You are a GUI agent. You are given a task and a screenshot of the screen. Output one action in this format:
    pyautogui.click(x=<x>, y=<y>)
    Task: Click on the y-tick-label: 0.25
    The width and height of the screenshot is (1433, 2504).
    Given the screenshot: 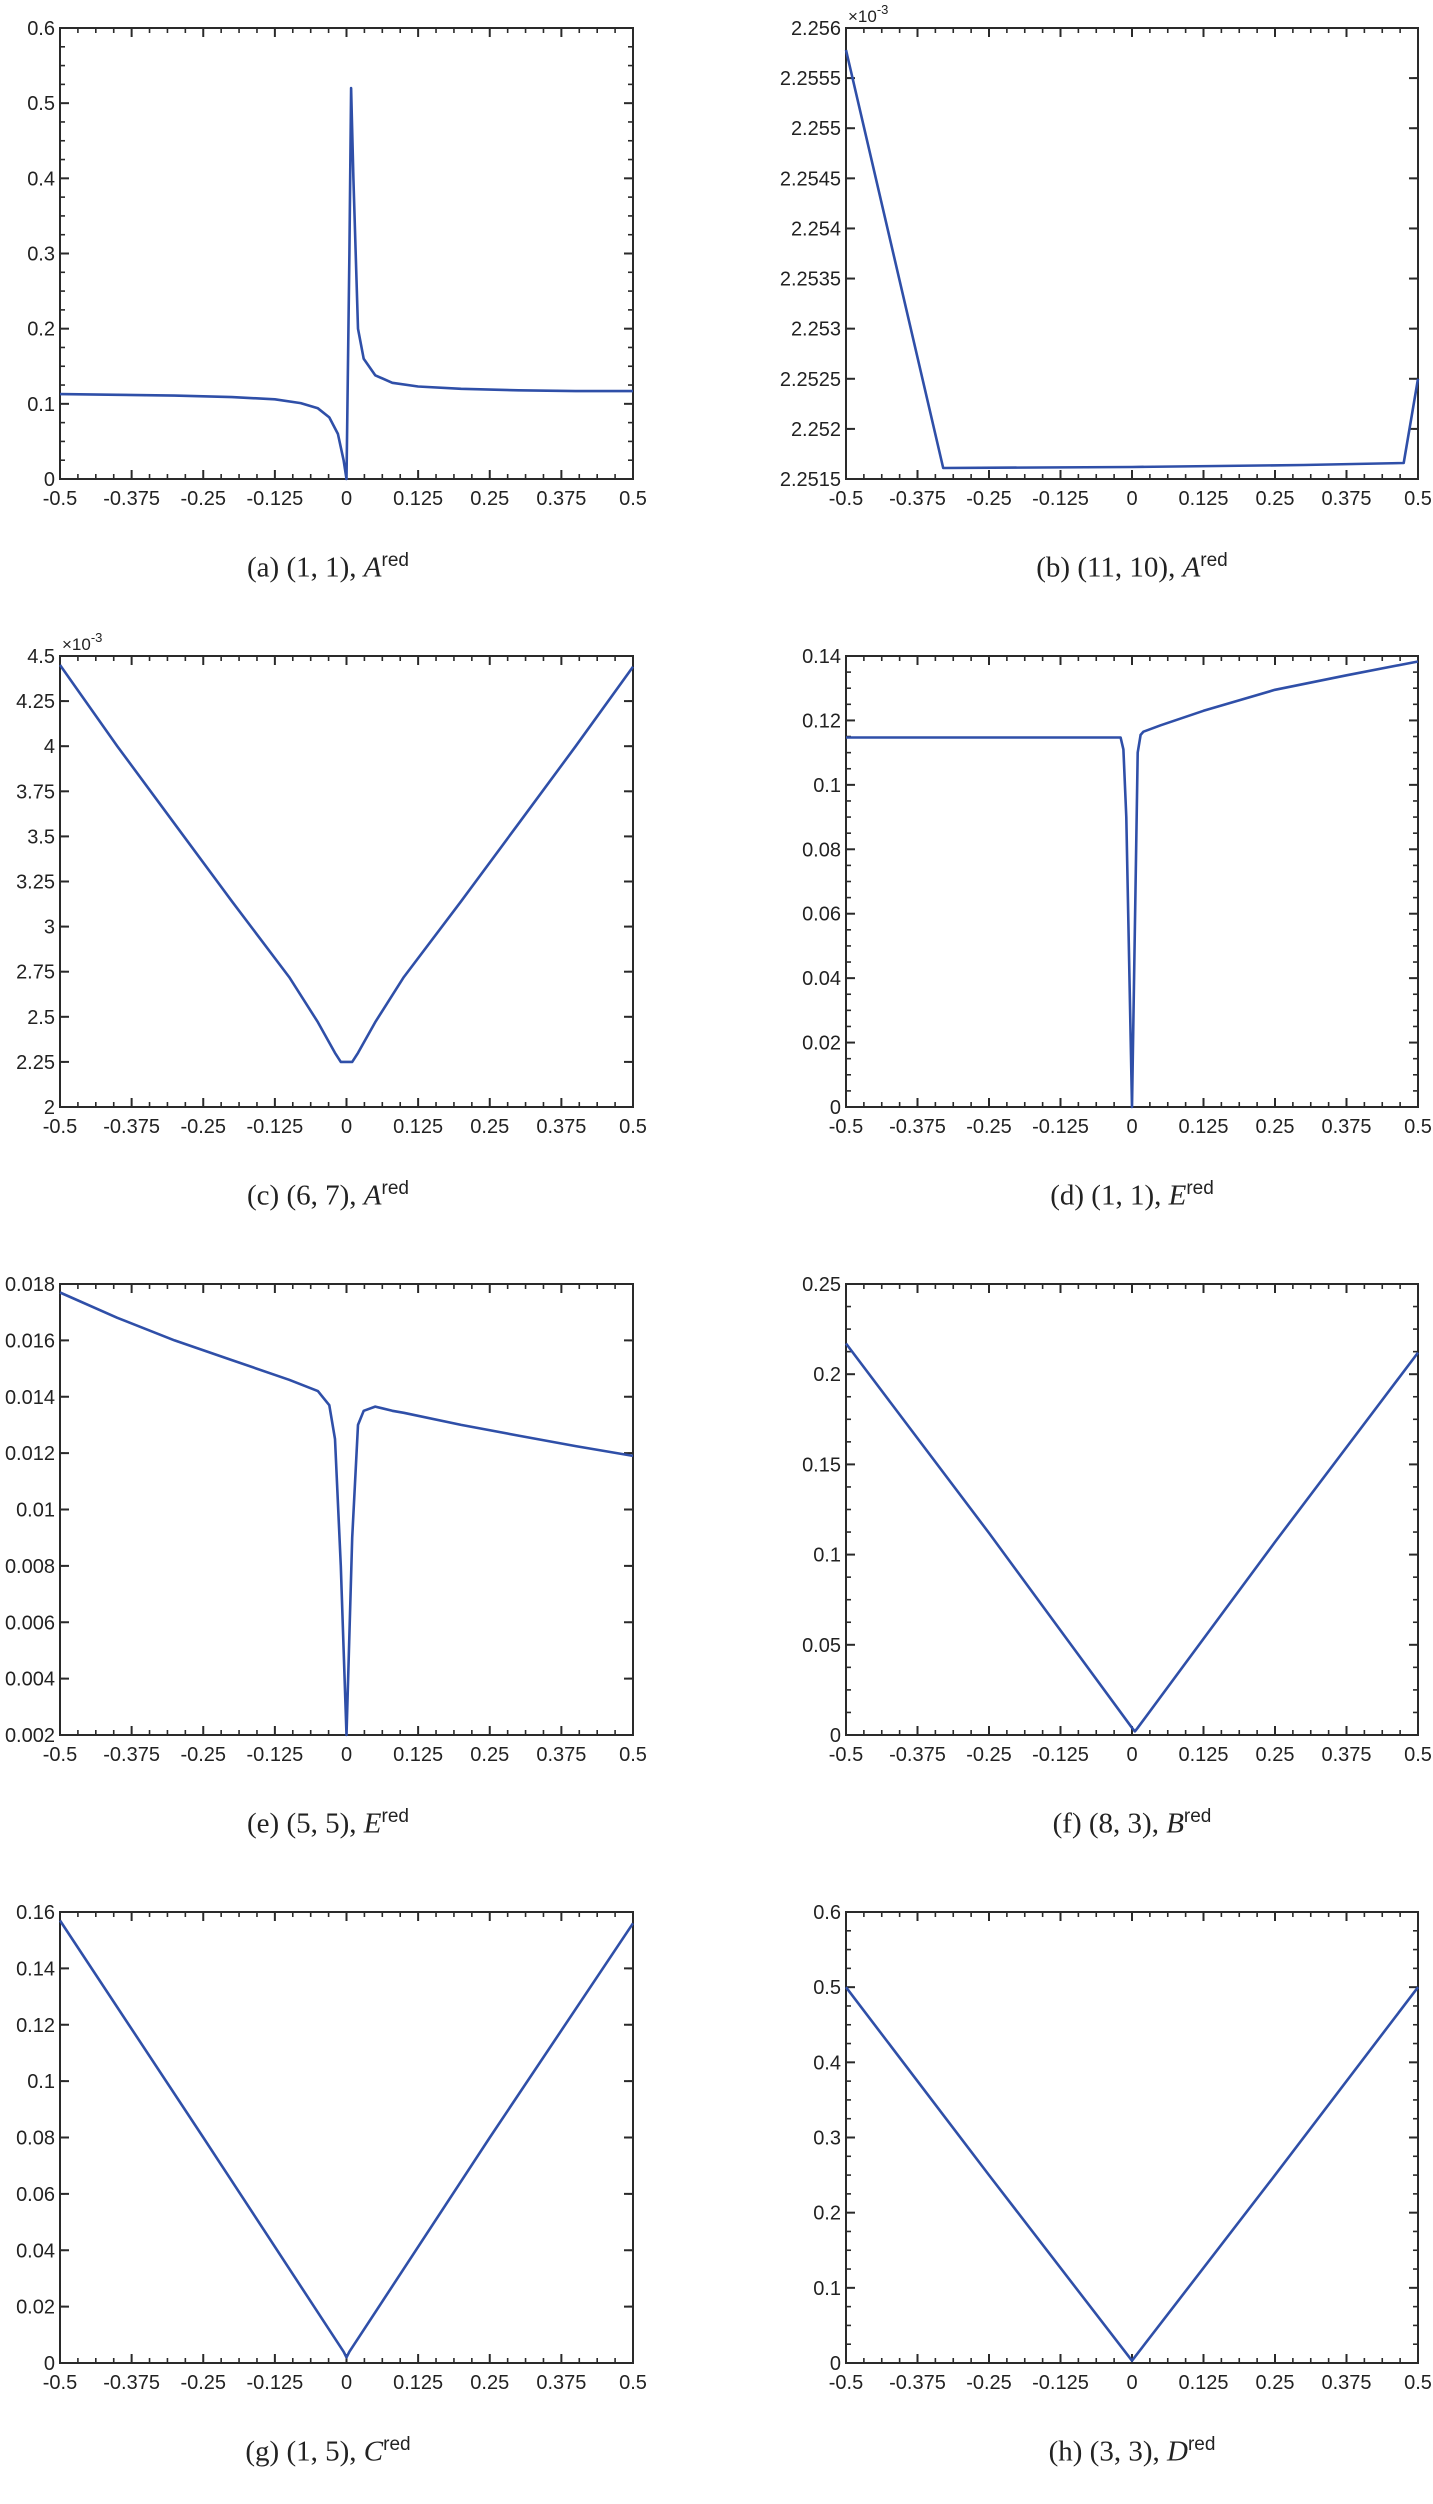 What is the action you would take?
    pyautogui.click(x=821, y=1285)
    